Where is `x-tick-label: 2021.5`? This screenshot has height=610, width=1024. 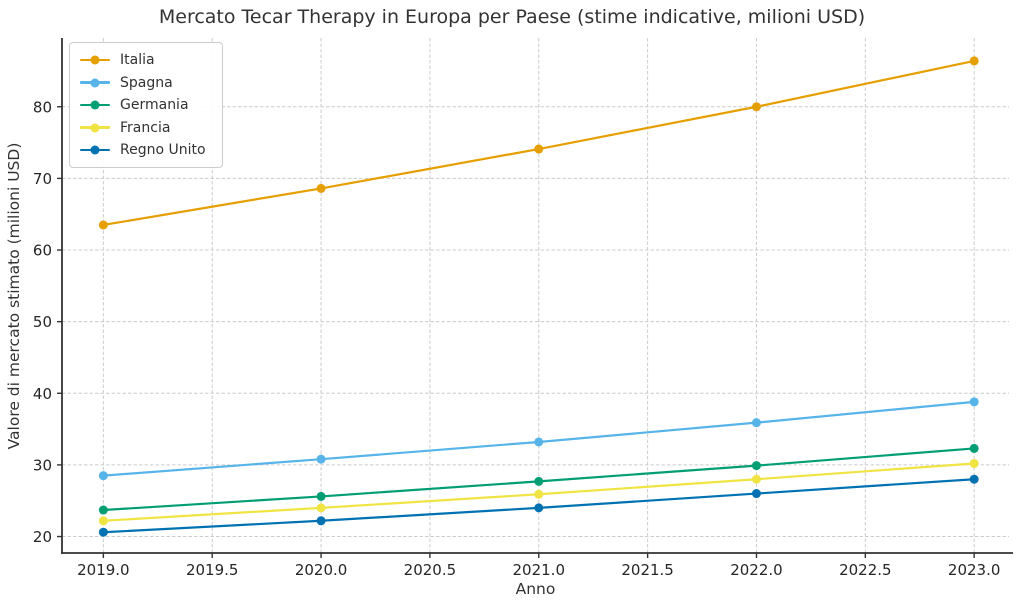 x-tick-label: 2021.5 is located at coordinates (647, 570).